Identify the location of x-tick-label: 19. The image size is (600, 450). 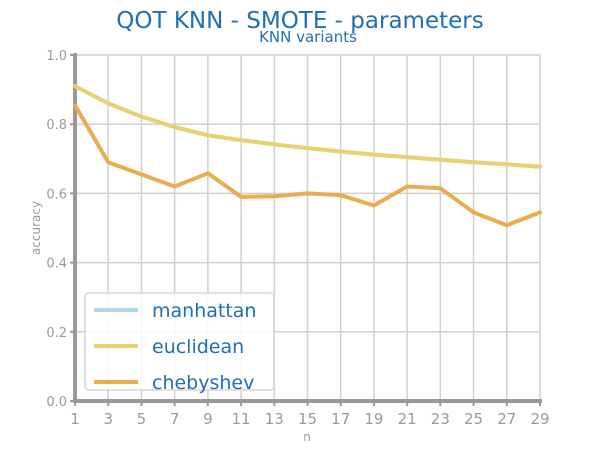
(373, 419).